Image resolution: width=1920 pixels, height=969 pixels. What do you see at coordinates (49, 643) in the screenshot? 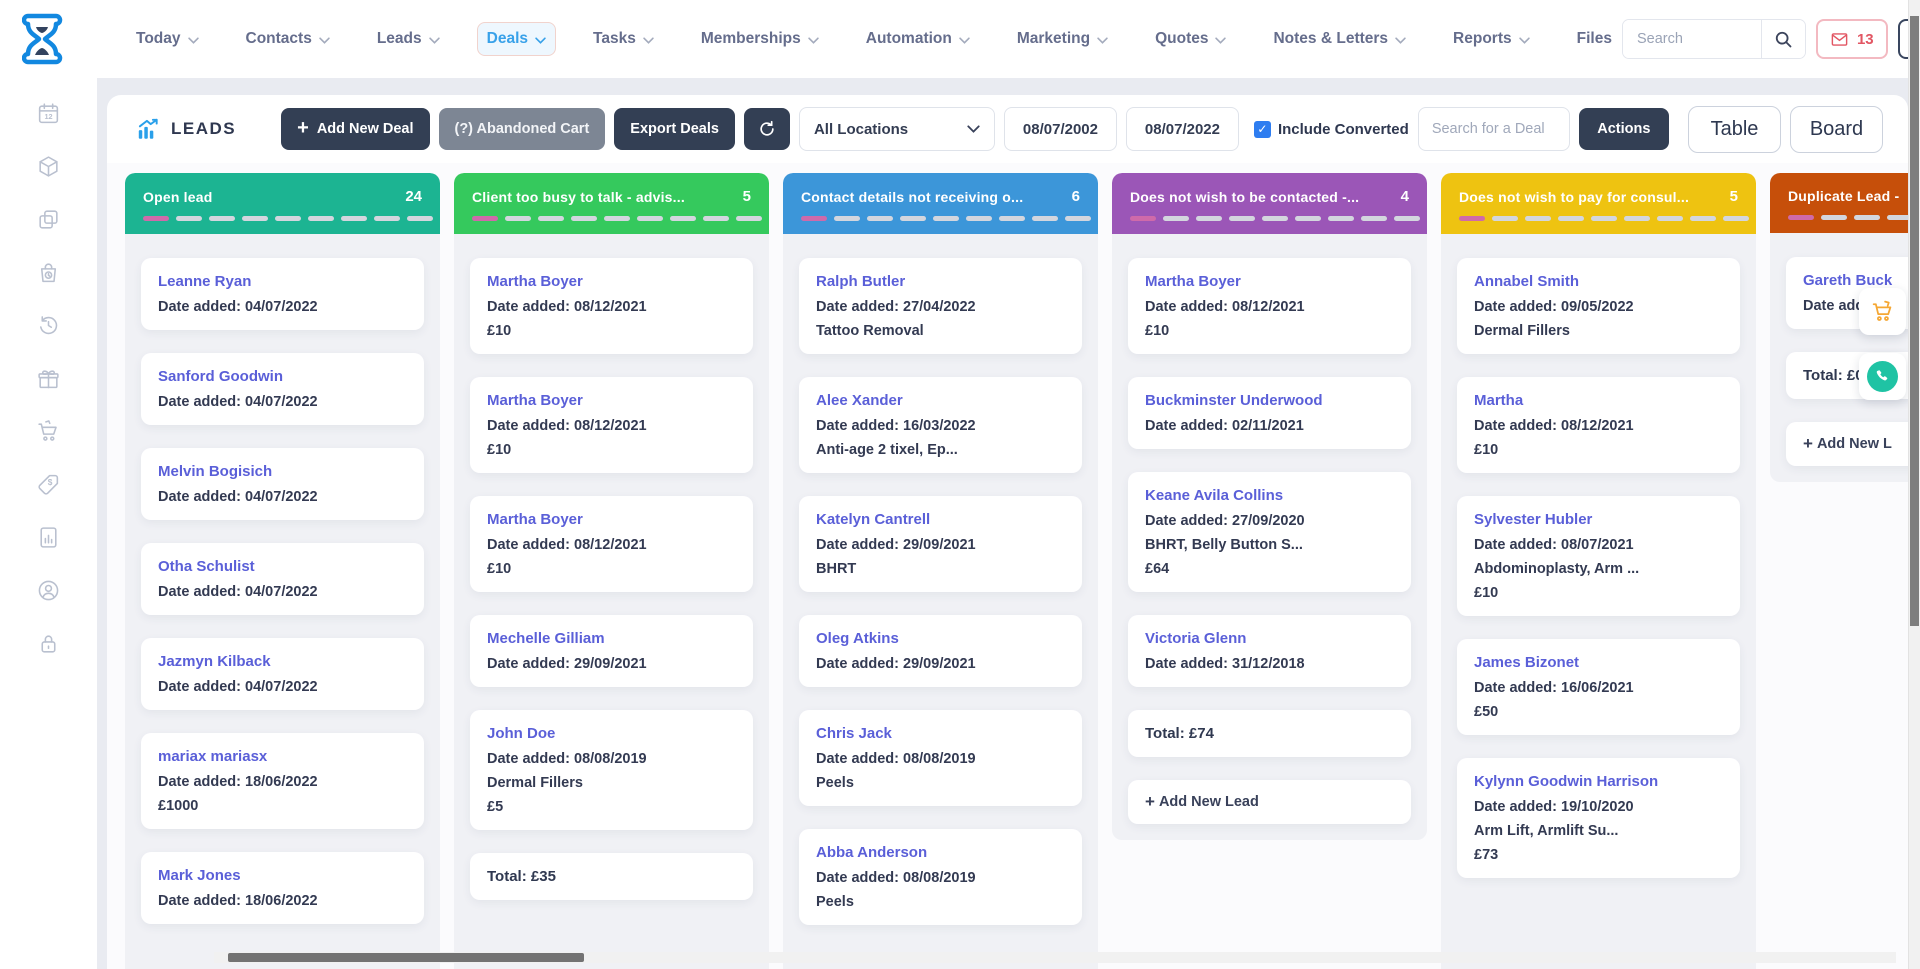
I see `lock-icon` at bounding box center [49, 643].